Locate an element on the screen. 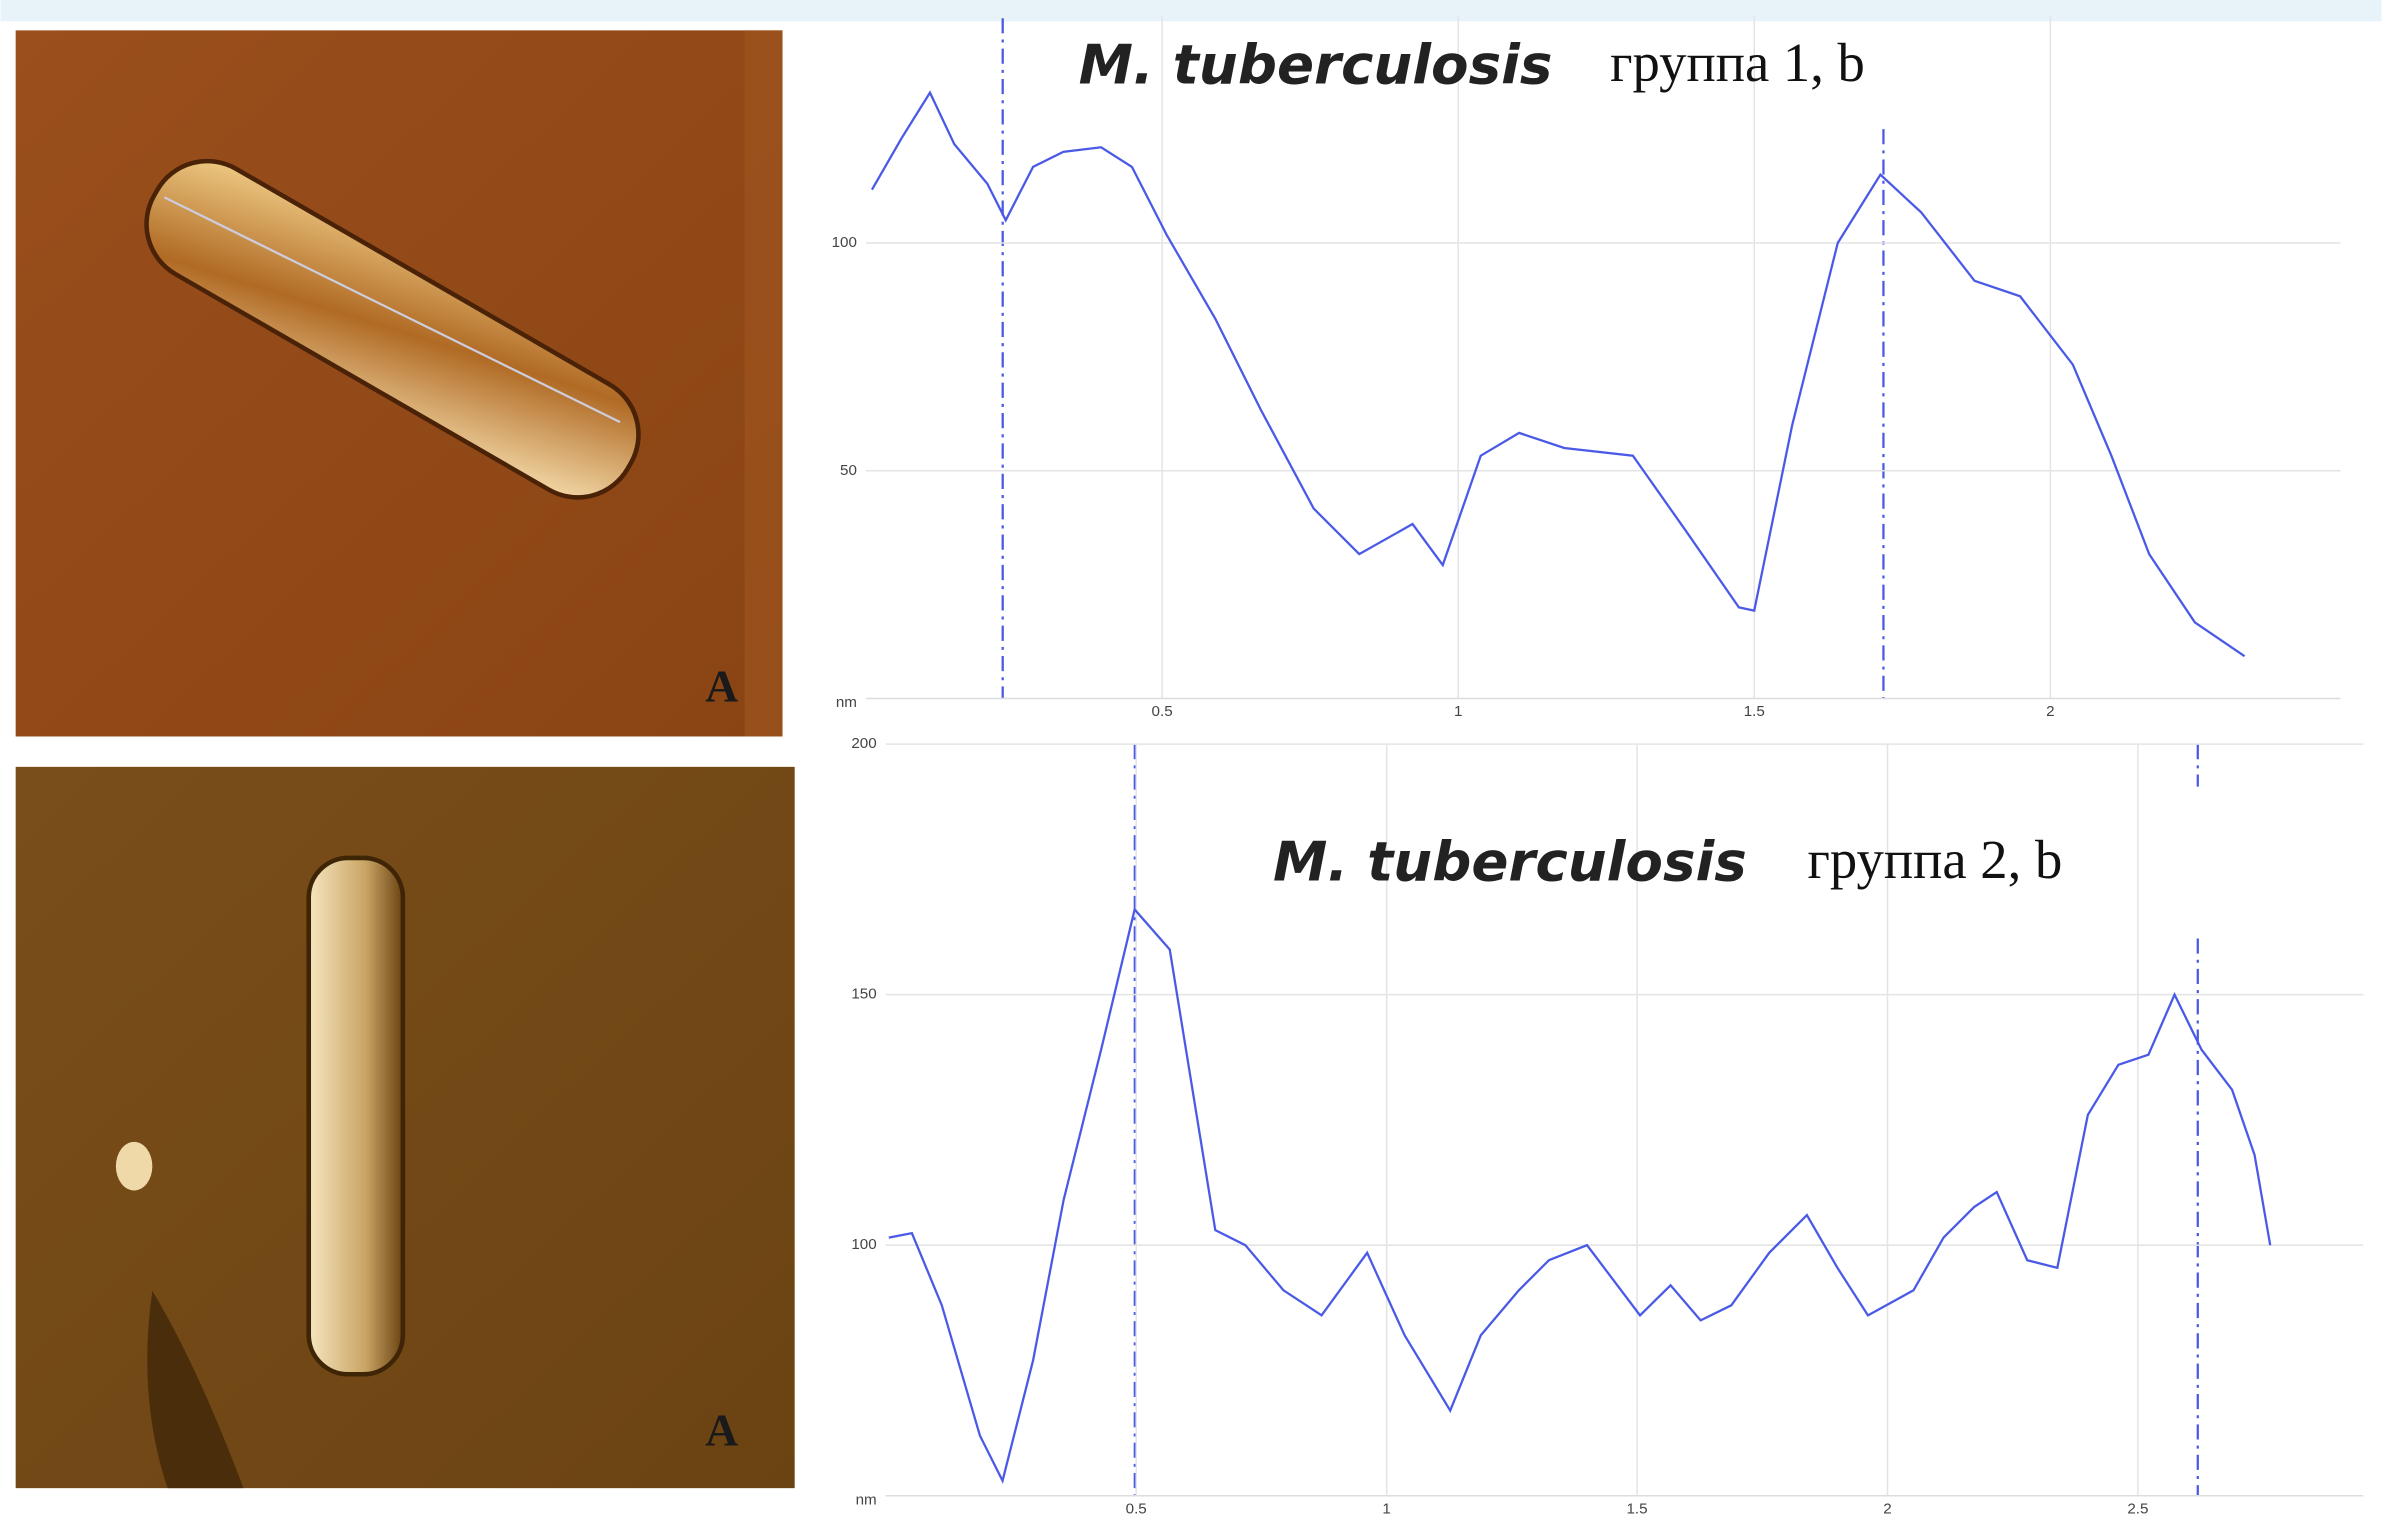 Image resolution: width=2382 pixels, height=1522 pixels. x-tick-label: 2.5 is located at coordinates (2137, 1508).